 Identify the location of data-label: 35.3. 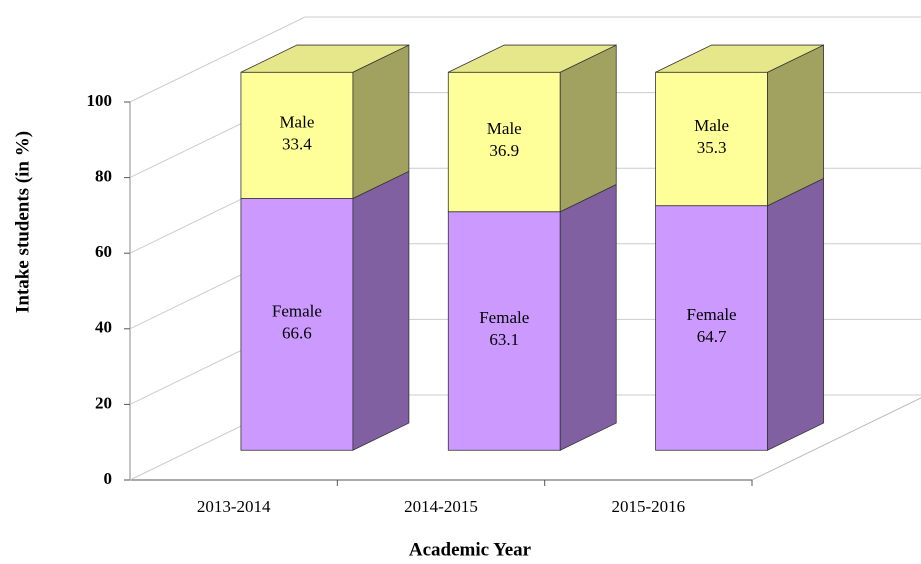
(712, 147).